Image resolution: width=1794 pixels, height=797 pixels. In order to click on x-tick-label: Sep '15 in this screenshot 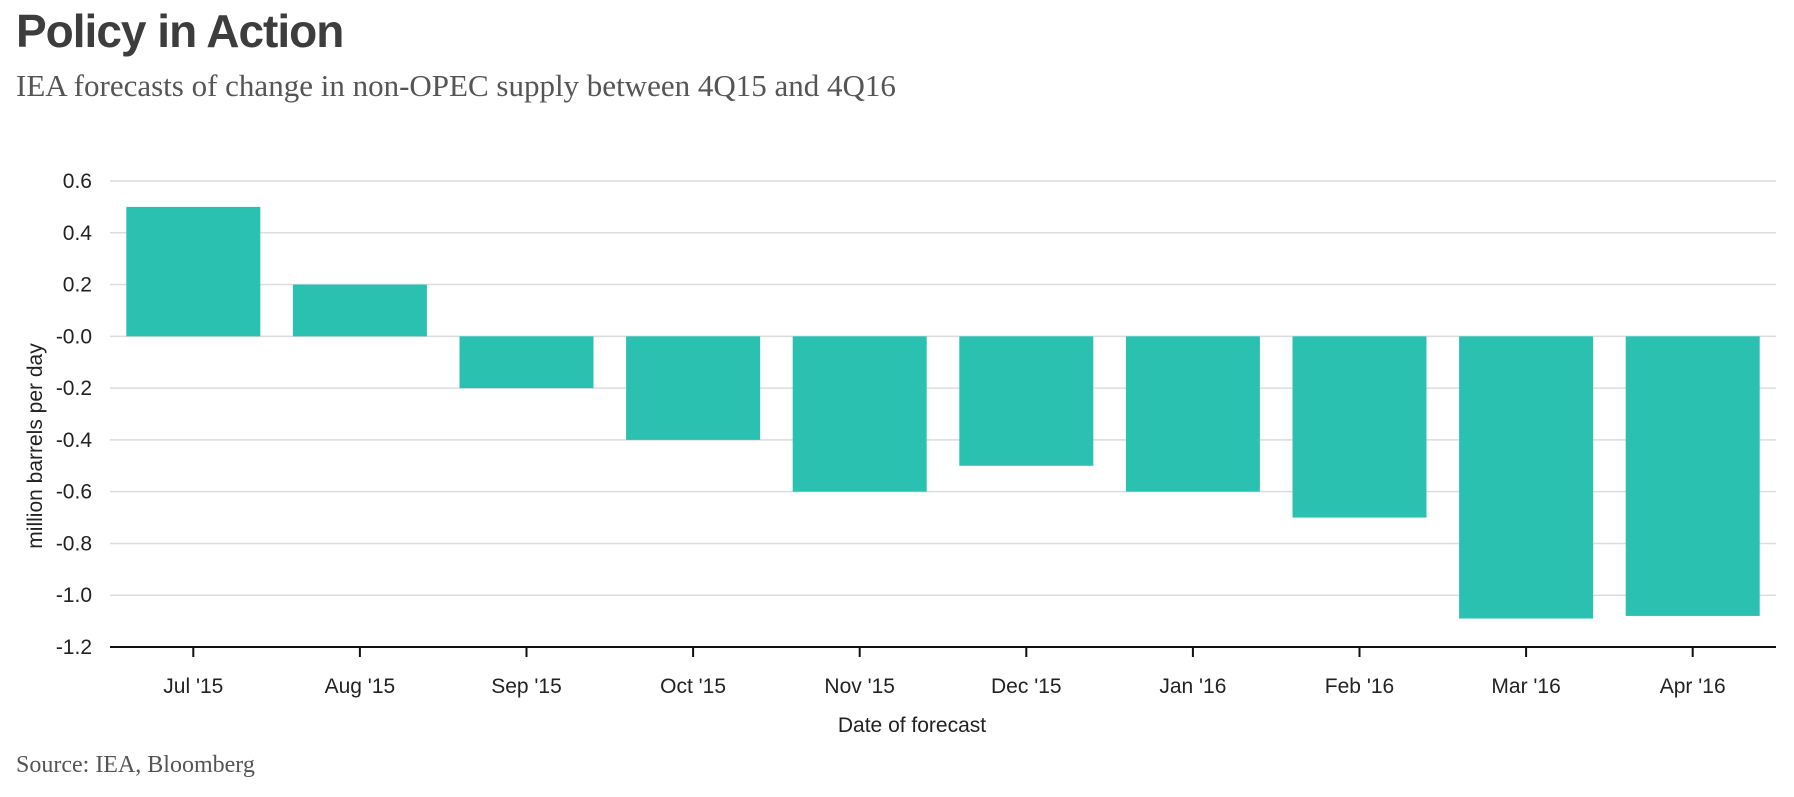, I will do `click(526, 686)`.